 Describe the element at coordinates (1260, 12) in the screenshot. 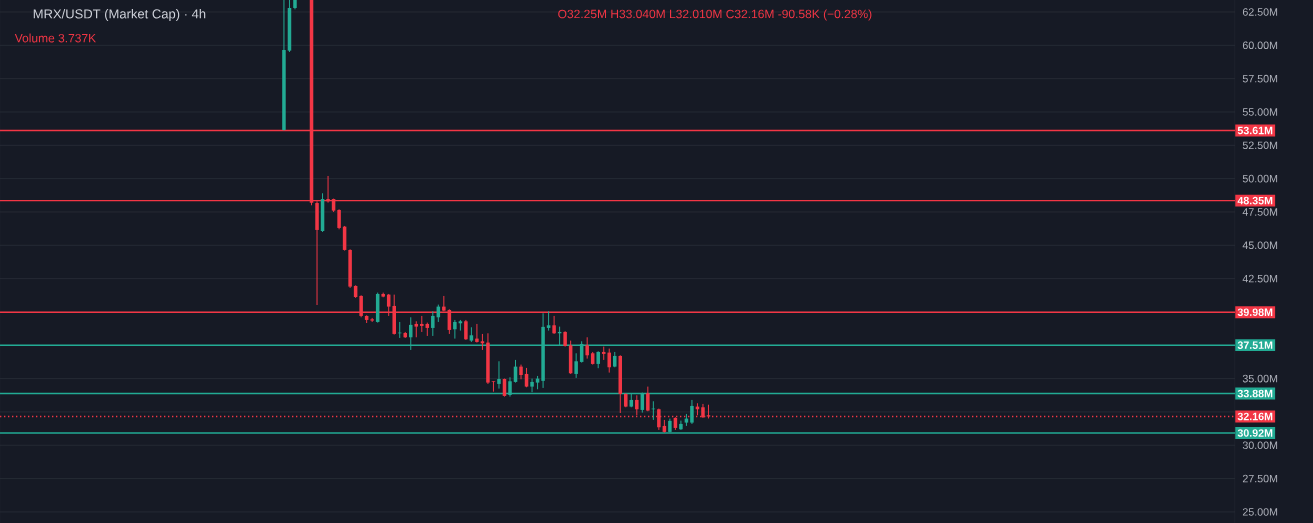

I see `y-tick-label: 62.50M` at that location.